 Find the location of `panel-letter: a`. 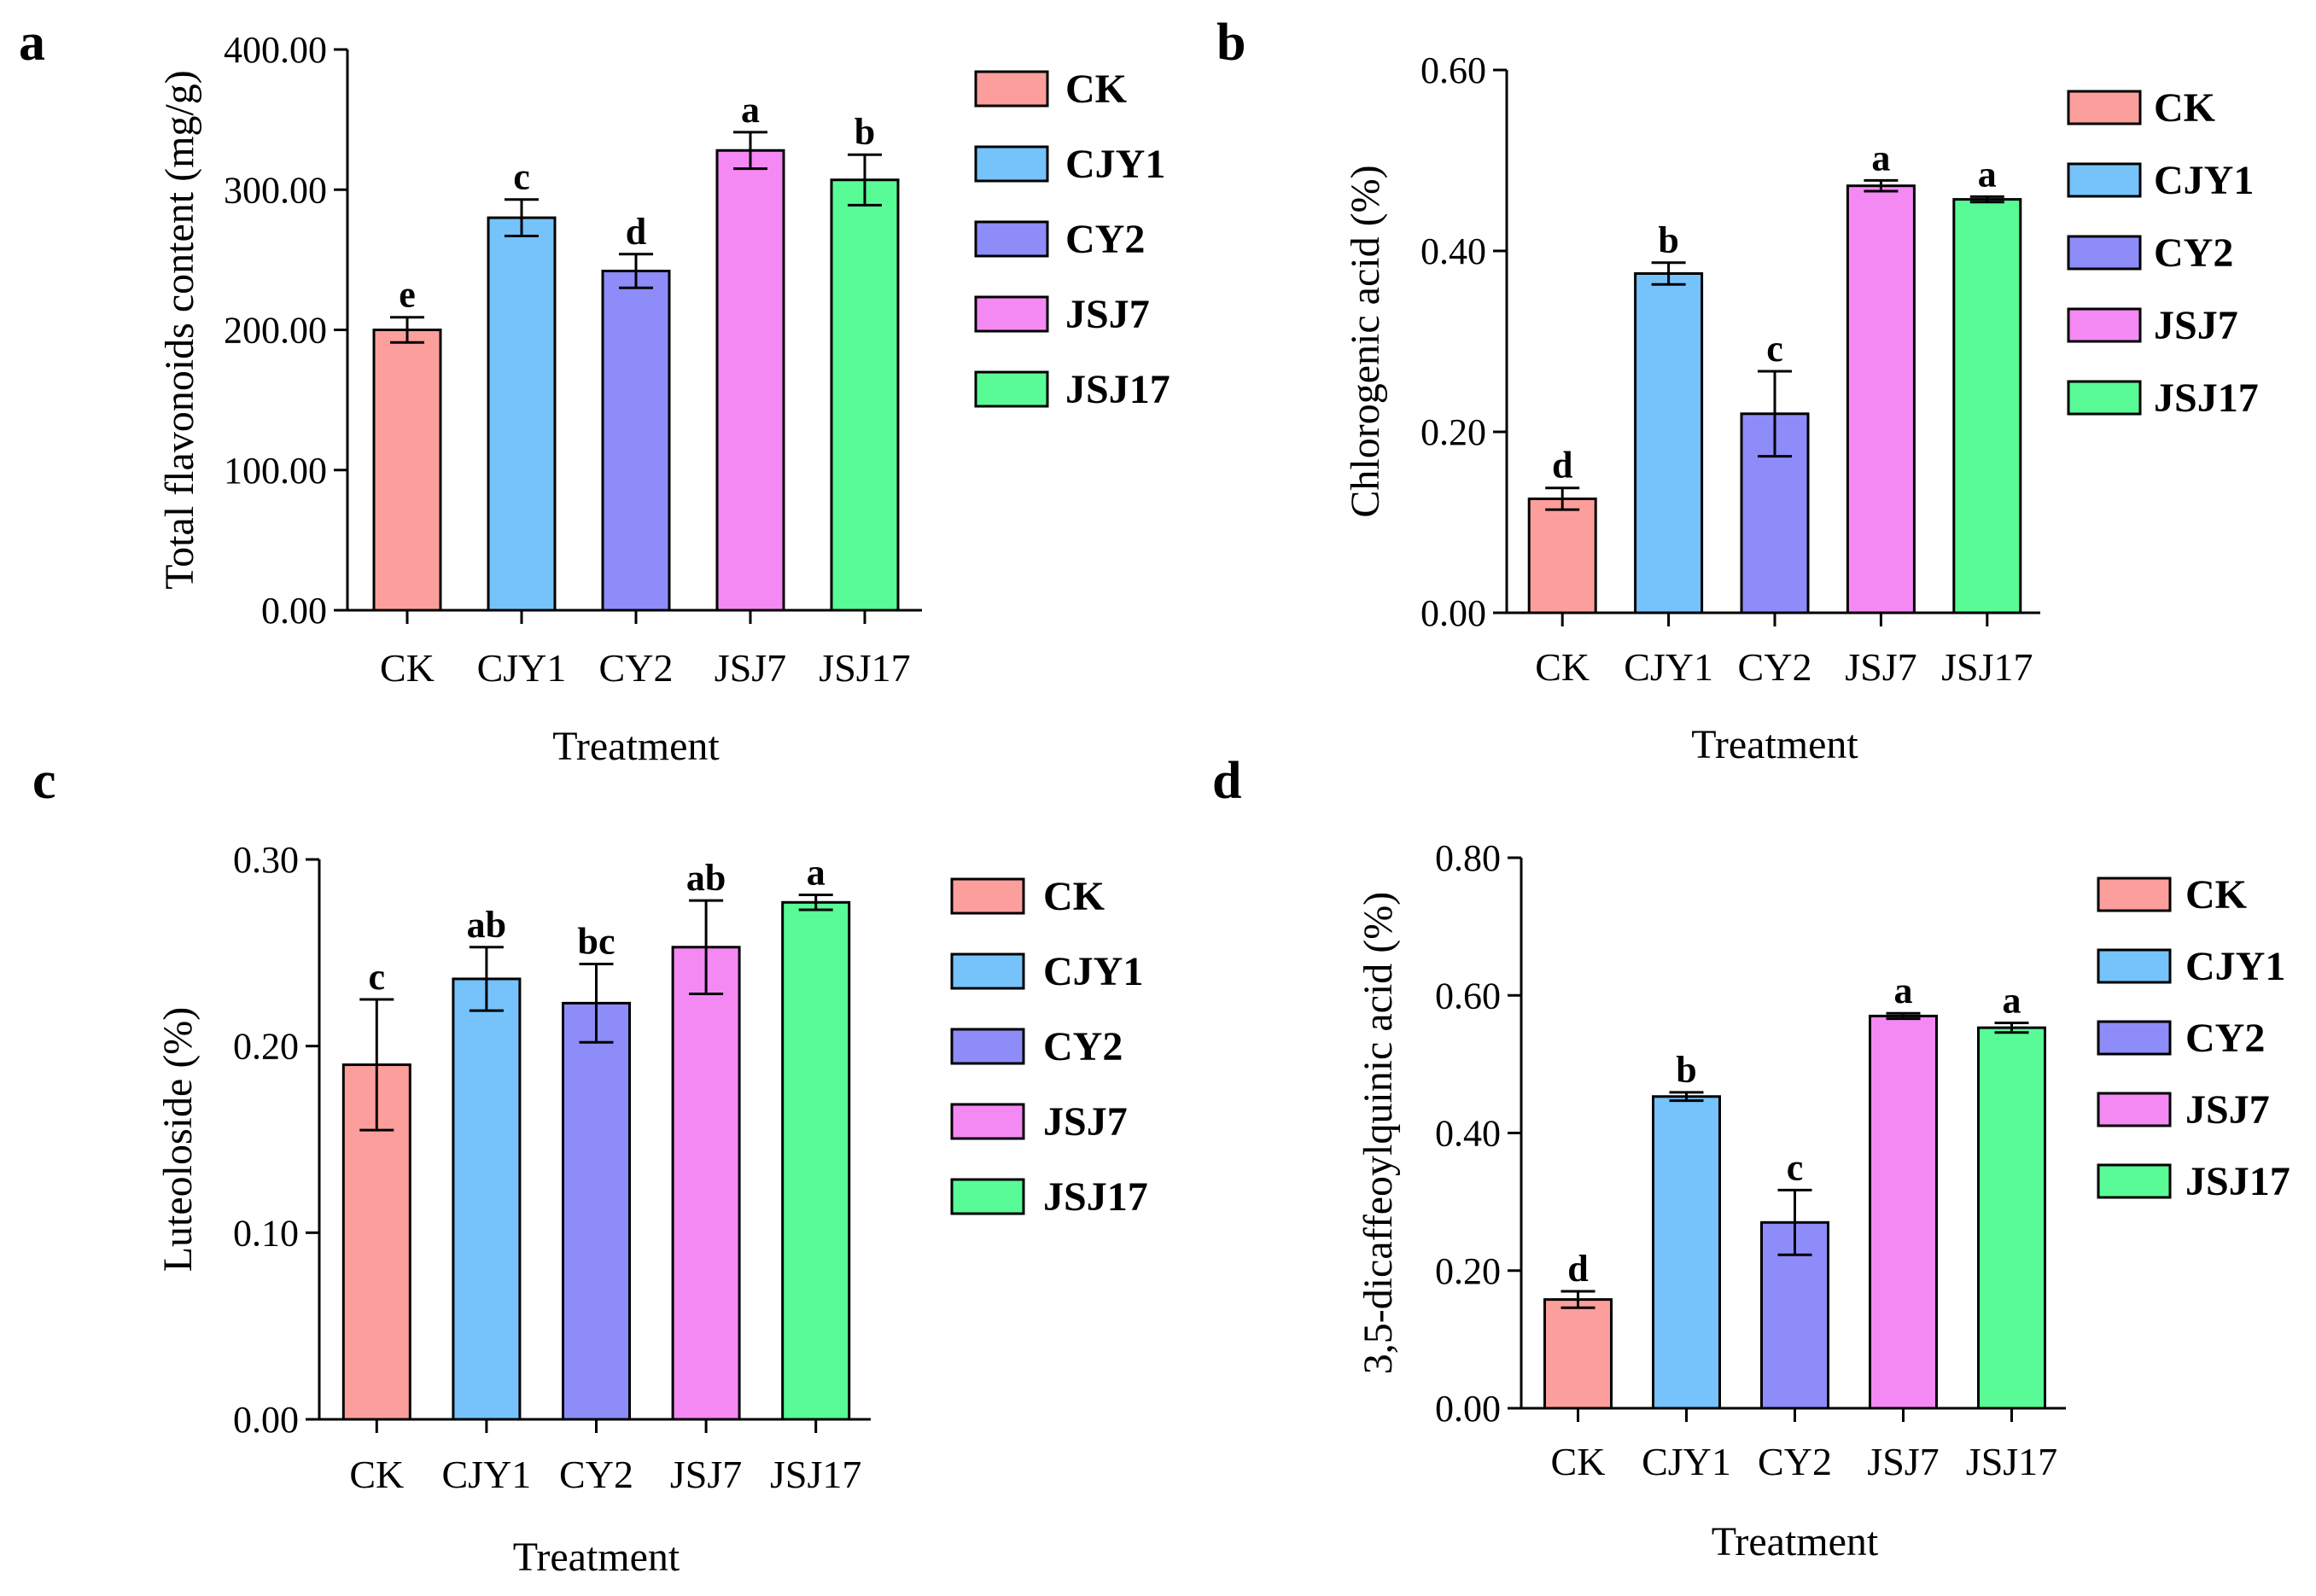

panel-letter: a is located at coordinates (32, 43).